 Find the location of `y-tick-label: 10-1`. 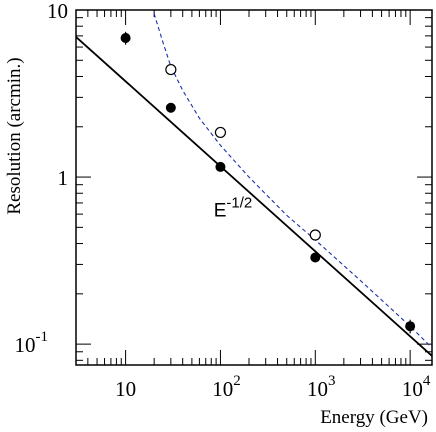

y-tick-label: 10-1 is located at coordinates (32, 343).